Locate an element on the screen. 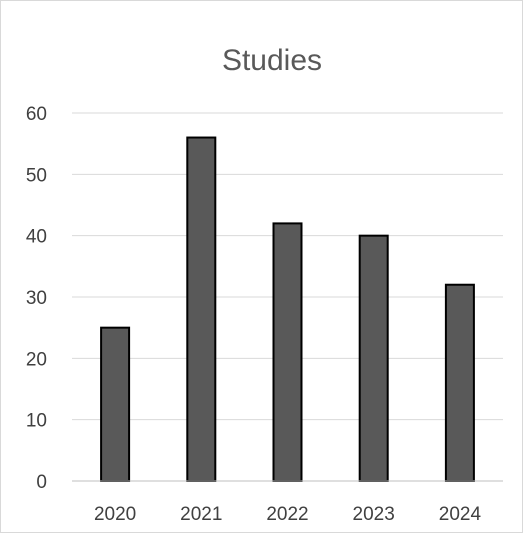  x-tick-label: 2022 is located at coordinates (287, 514).